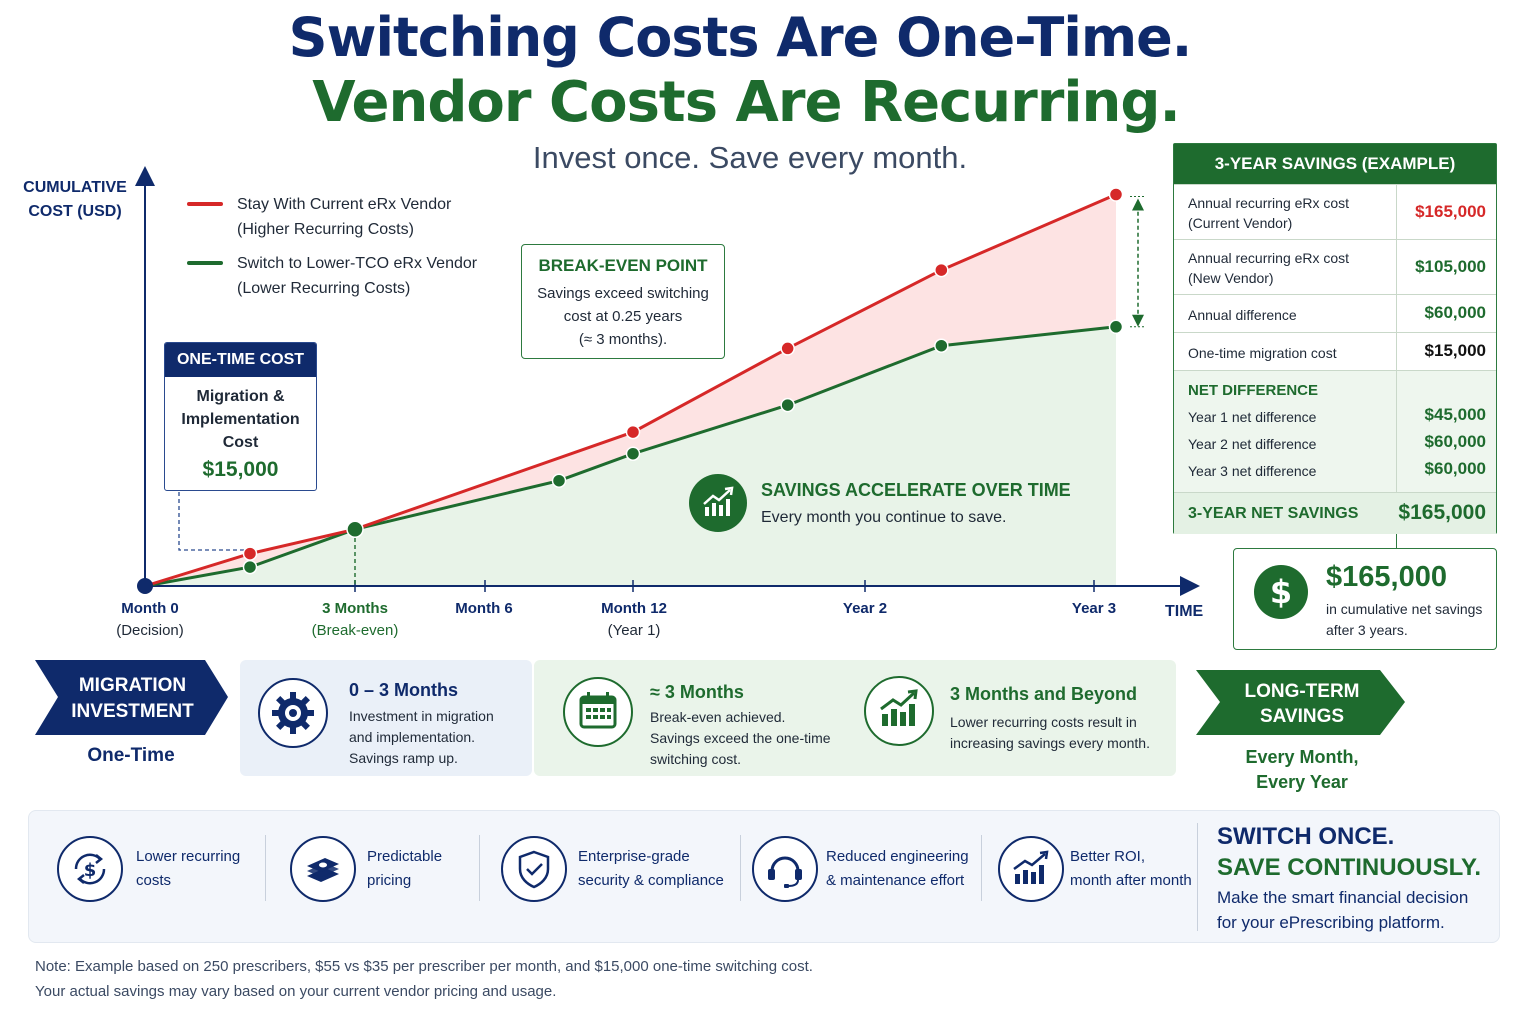 The image size is (1536, 1024). What do you see at coordinates (213, 521) in the screenshot?
I see `one-time-cost-connector` at bounding box center [213, 521].